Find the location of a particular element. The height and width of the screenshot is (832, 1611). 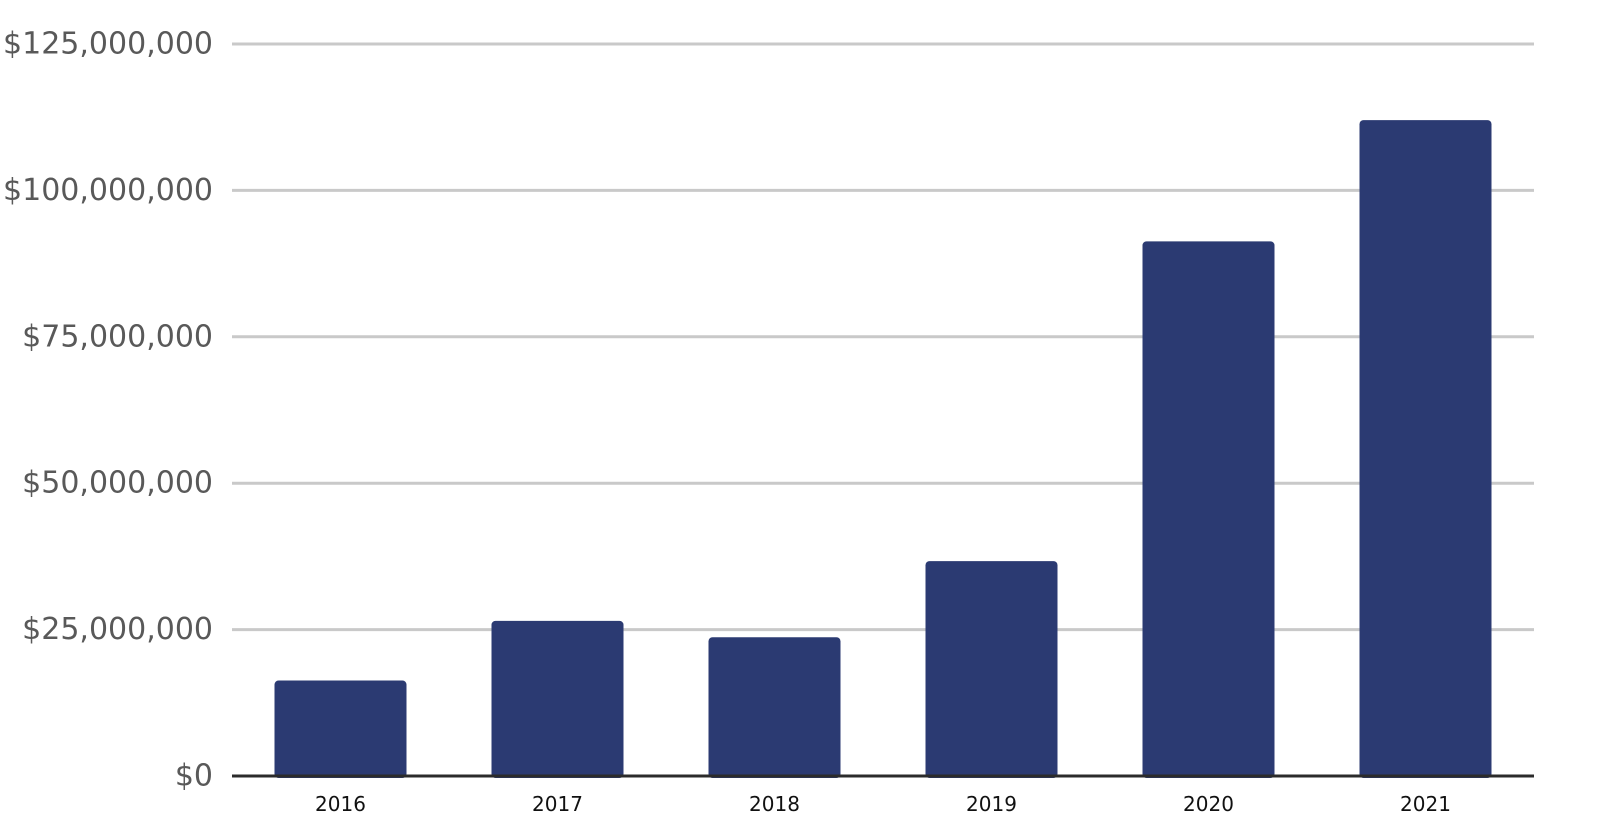

y-tick-label: $75,000,000 is located at coordinates (117, 336).